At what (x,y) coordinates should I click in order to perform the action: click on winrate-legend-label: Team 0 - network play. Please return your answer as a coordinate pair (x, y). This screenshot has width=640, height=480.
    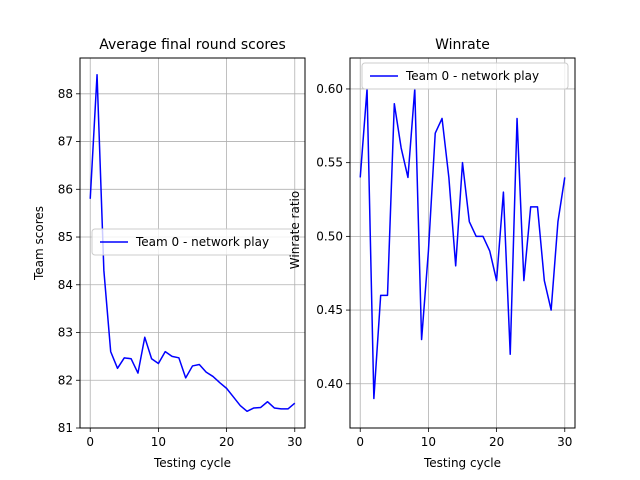
    Looking at the image, I should click on (472, 76).